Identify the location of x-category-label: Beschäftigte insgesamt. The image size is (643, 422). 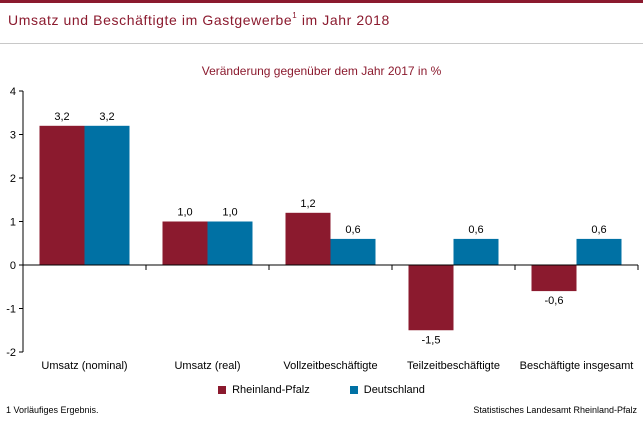
(577, 366).